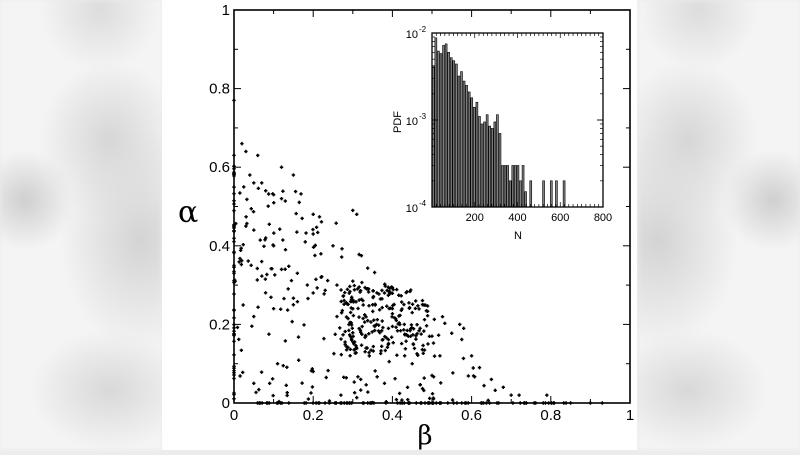 This screenshot has height=455, width=800. I want to click on inset-y-tick-exponent: -4, so click(423, 203).